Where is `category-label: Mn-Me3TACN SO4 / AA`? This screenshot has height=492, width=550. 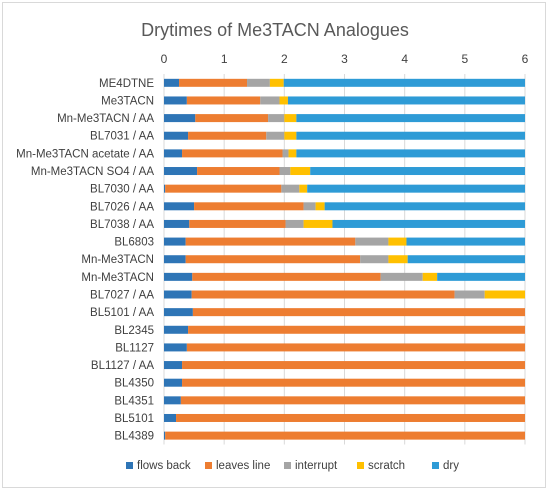 category-label: Mn-Me3TACN SO4 / AA is located at coordinates (92, 172).